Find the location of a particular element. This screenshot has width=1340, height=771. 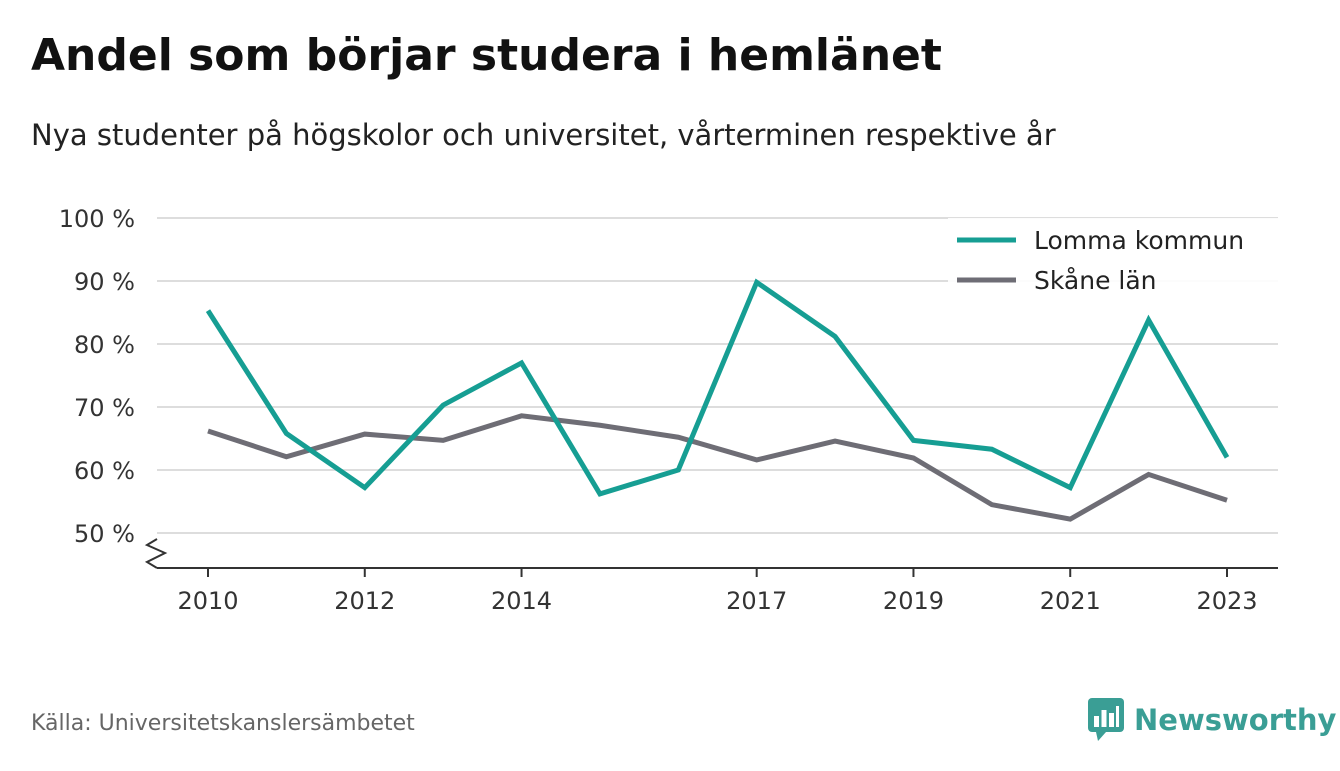

x-tick-label: 2012 is located at coordinates (364, 601).